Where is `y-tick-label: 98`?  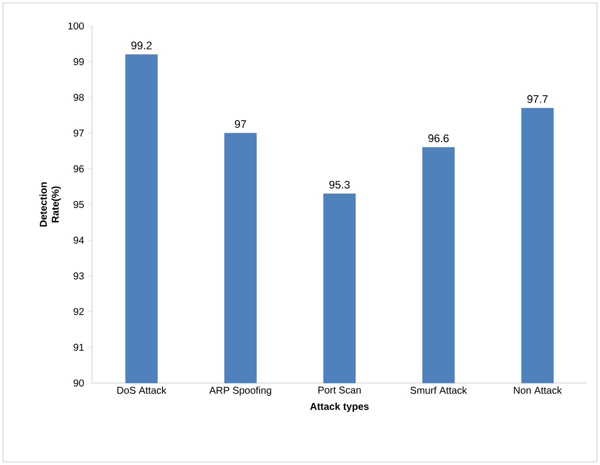 y-tick-label: 98 is located at coordinates (79, 97).